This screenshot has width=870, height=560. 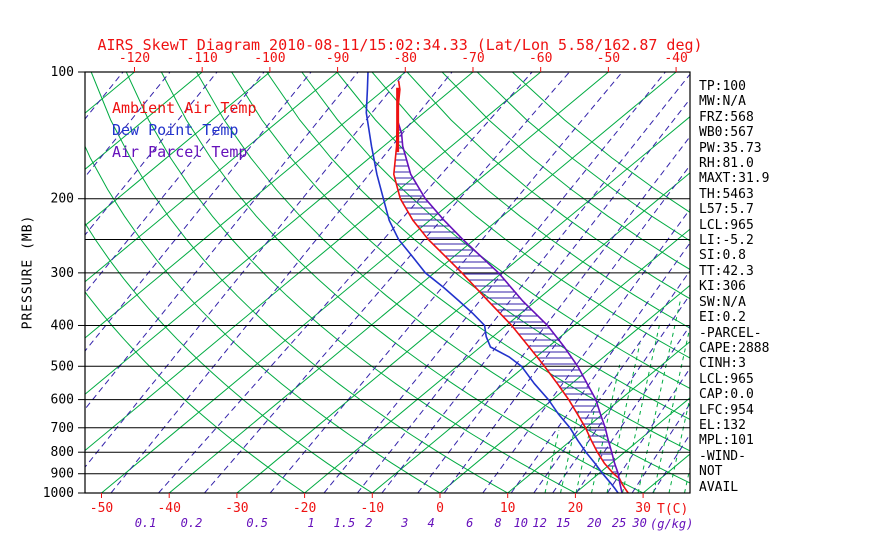 What do you see at coordinates (638, 523) in the screenshot?
I see `mixing-ratio-tick-label: 30` at bounding box center [638, 523].